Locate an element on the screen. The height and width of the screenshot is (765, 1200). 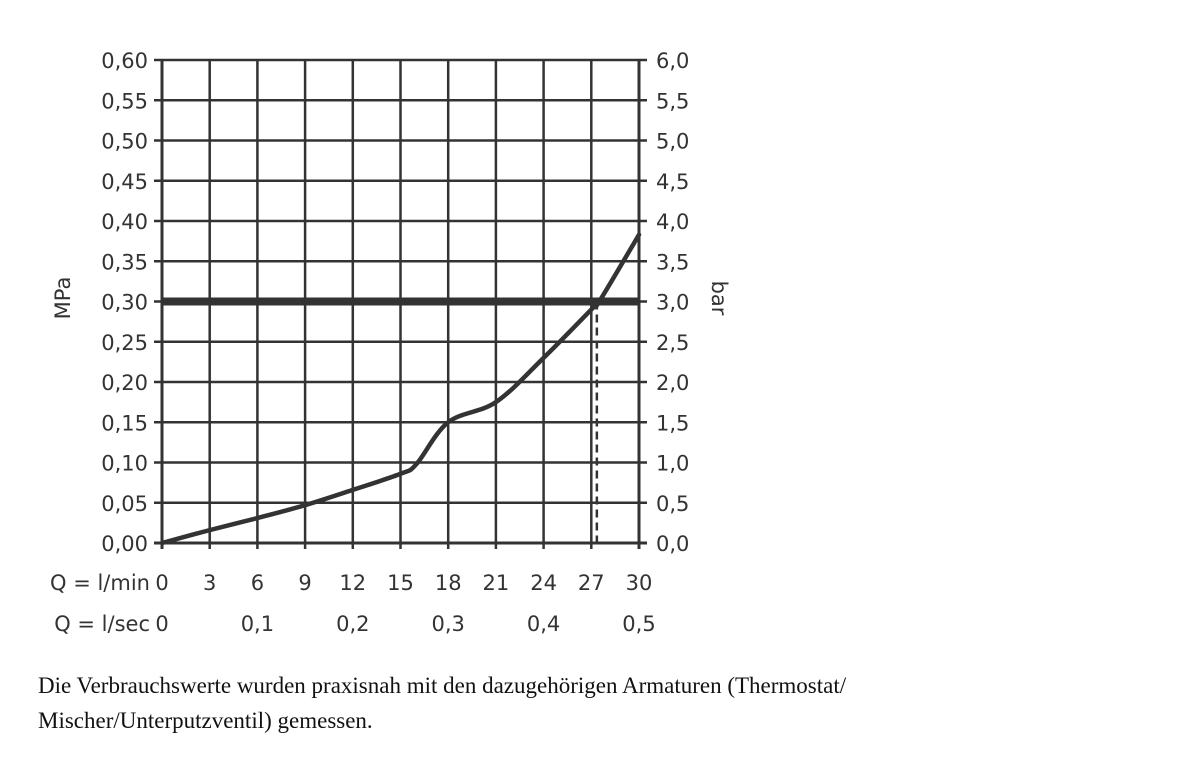
x-tick-label-lsec: 0,1 is located at coordinates (257, 624).